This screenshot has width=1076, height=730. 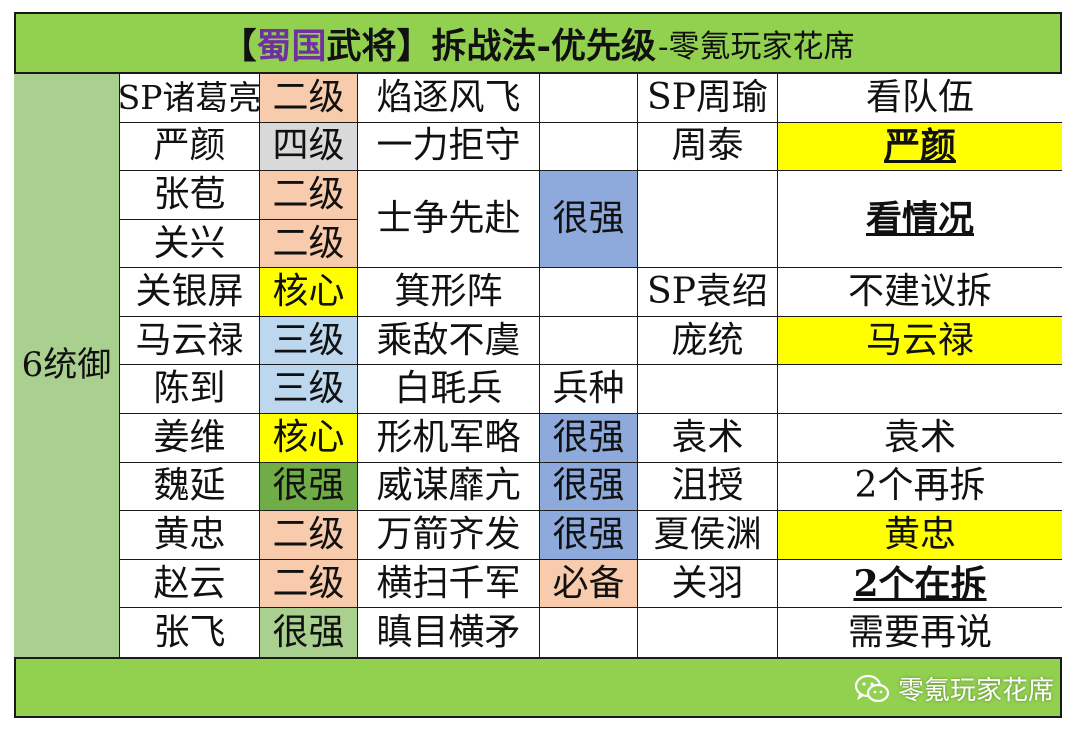 What do you see at coordinates (708, 584) in the screenshot?
I see `target-name-cell: 关羽` at bounding box center [708, 584].